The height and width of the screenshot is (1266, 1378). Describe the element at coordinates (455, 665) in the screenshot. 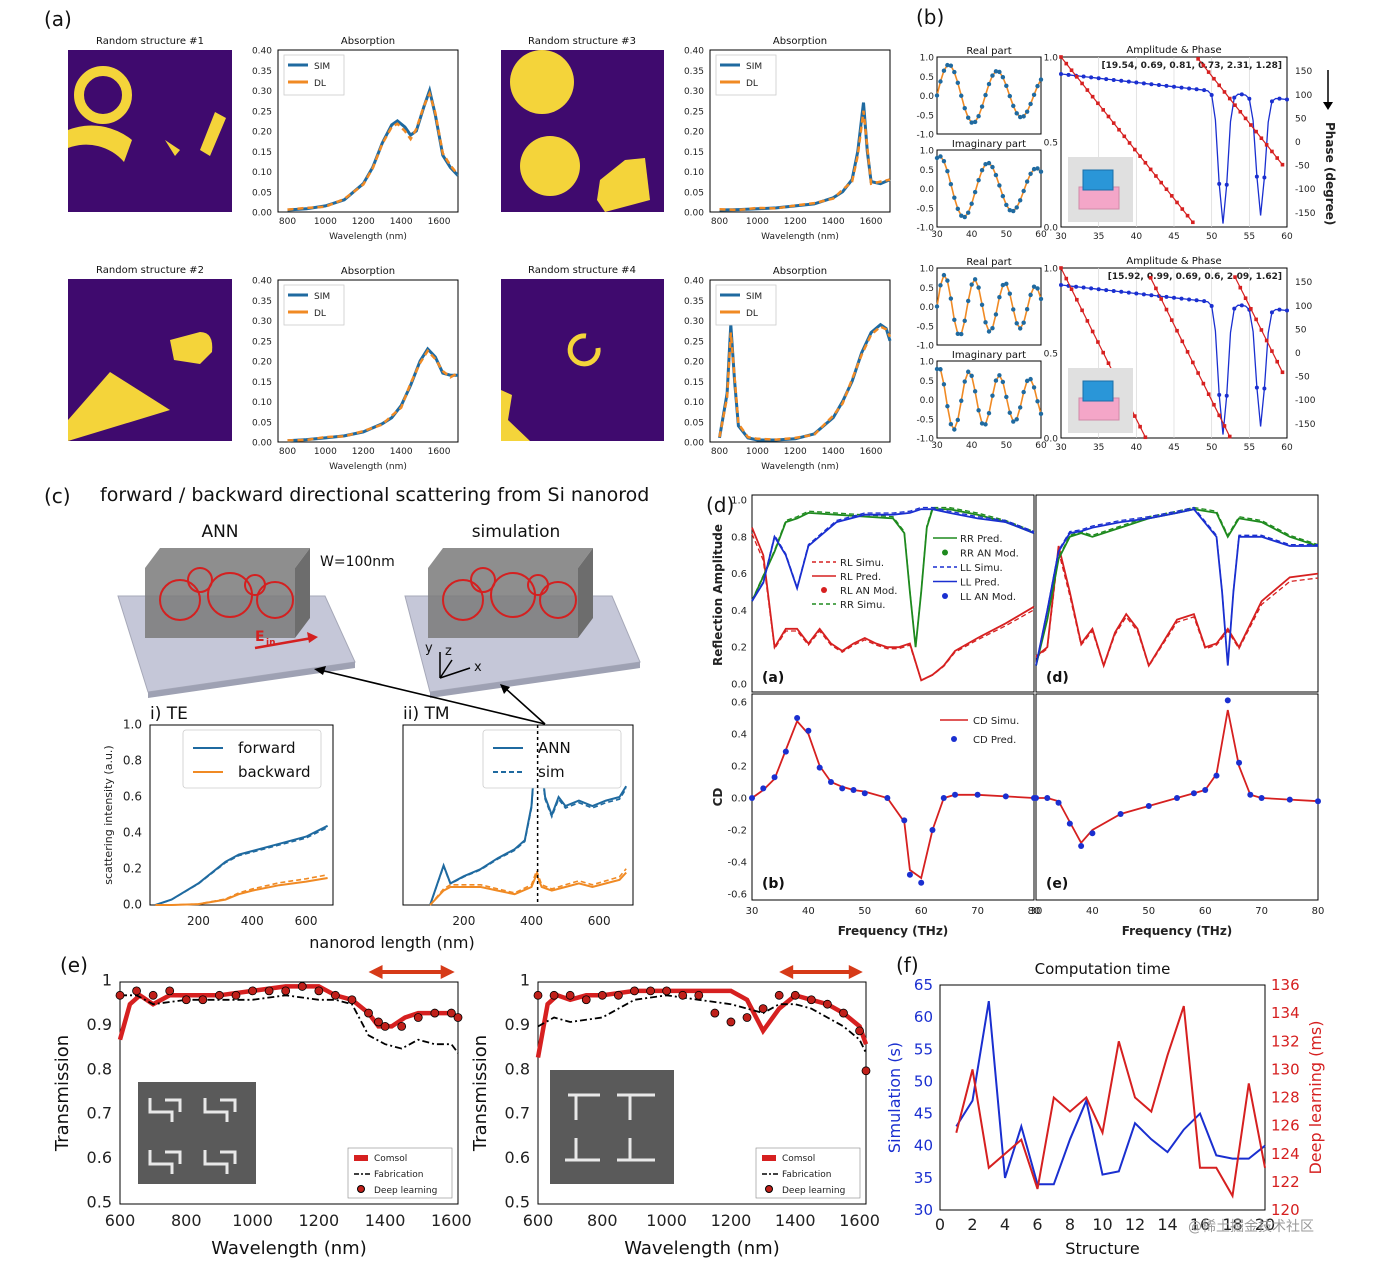

I see `axes-triad` at that location.